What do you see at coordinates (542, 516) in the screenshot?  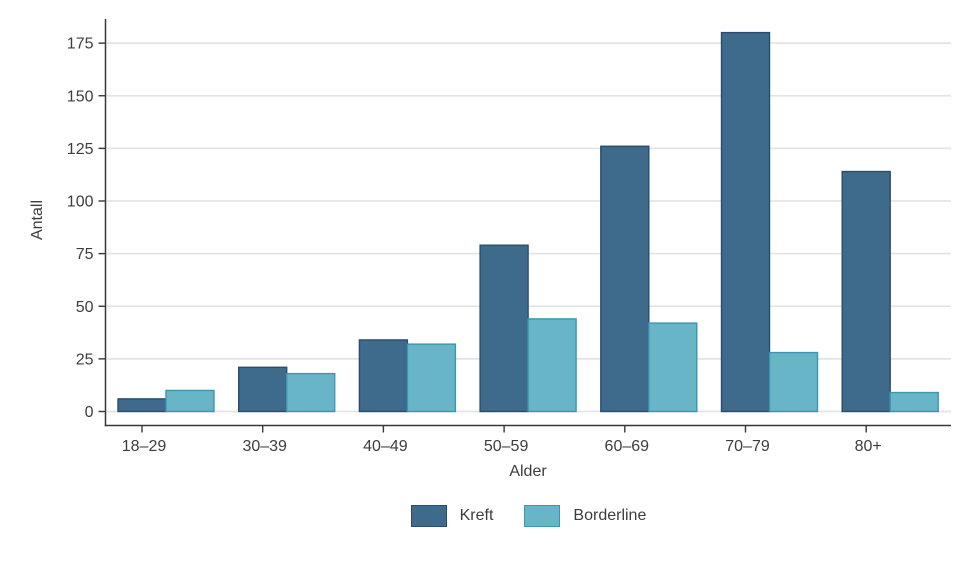 I see `borderline-series-swatch` at bounding box center [542, 516].